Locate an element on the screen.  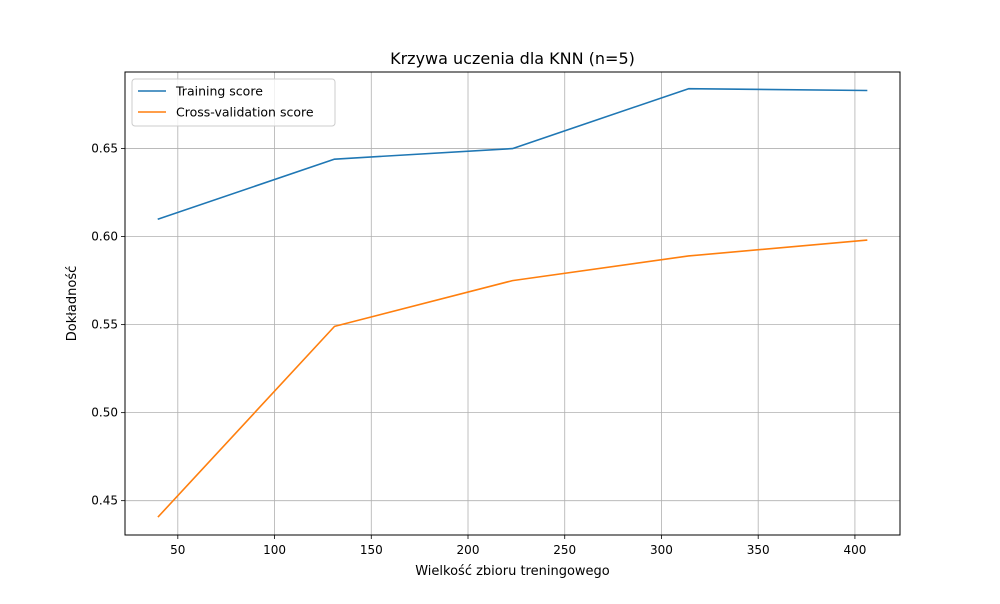
legend-box is located at coordinates (233, 102).